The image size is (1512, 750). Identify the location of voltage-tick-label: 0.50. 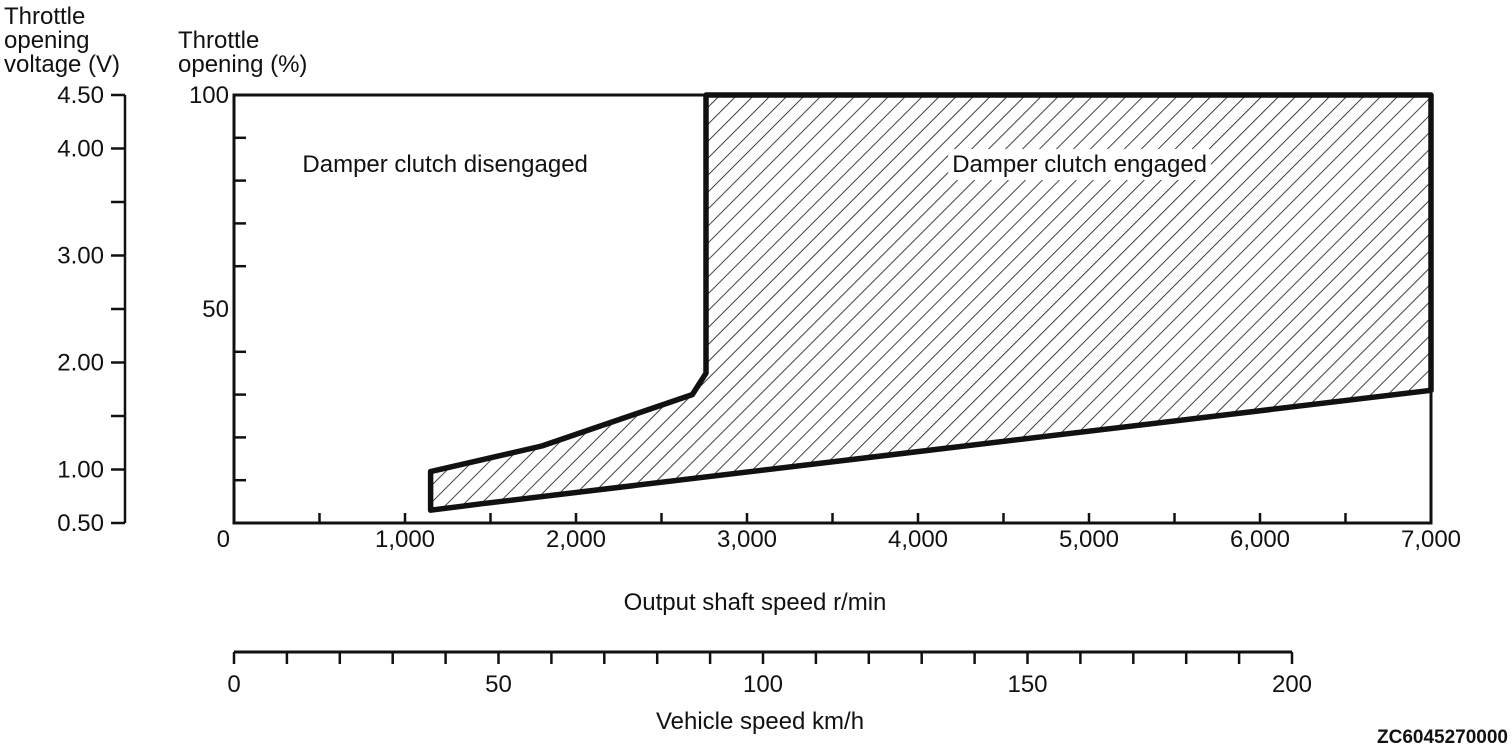
(80, 523).